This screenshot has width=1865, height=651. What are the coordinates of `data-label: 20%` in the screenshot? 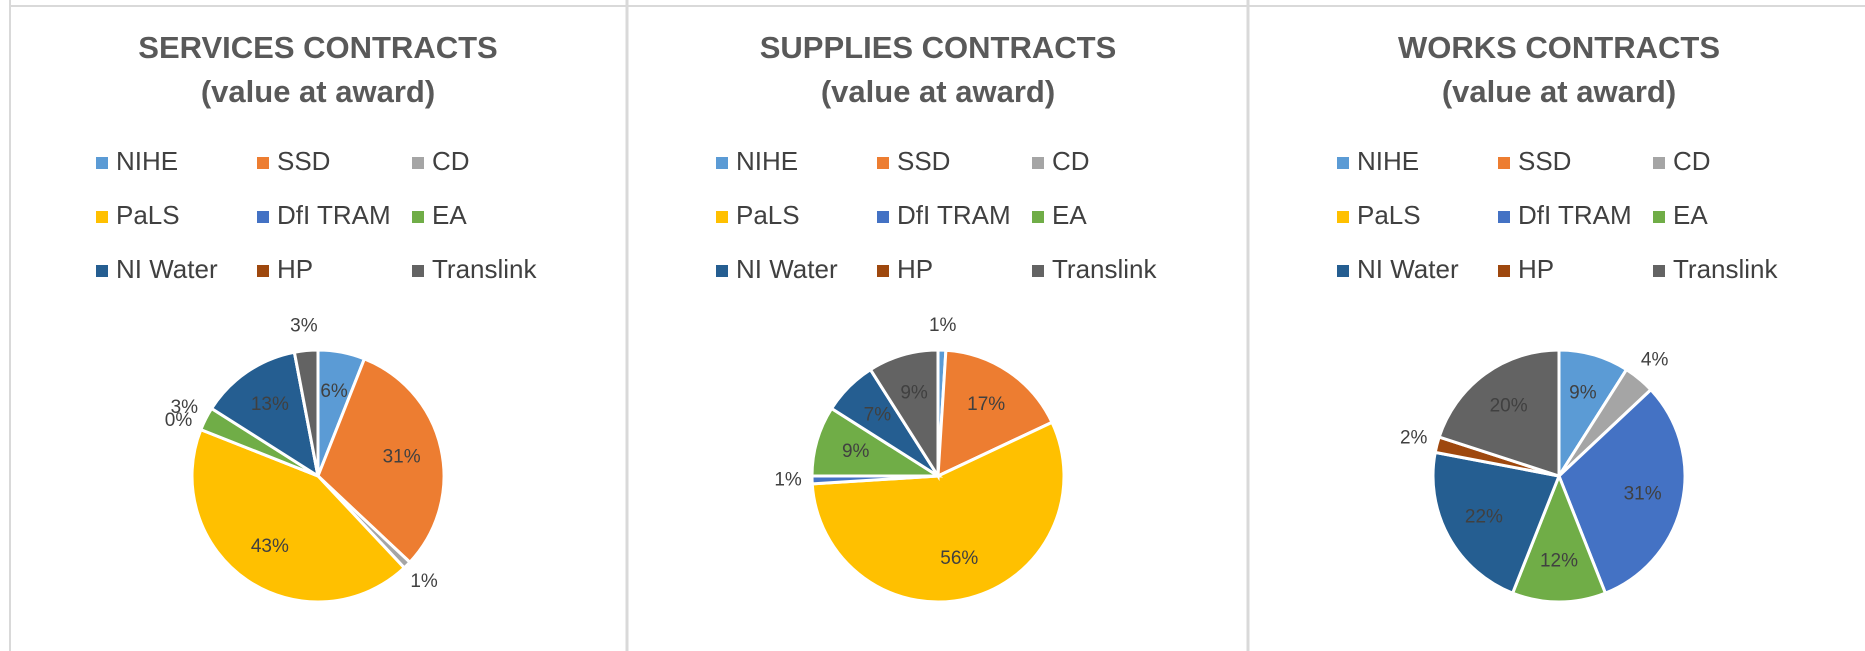 It's located at (1509, 406).